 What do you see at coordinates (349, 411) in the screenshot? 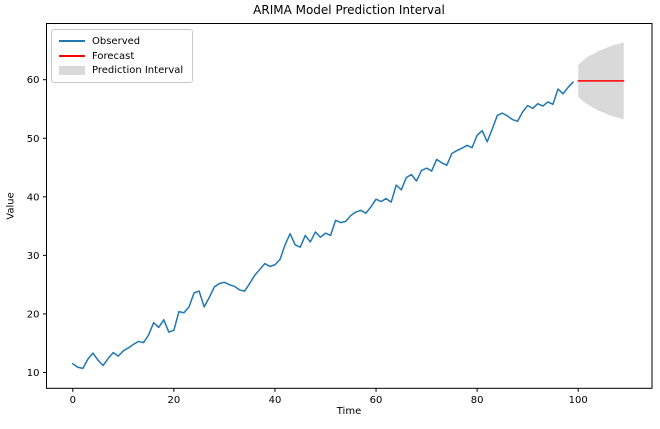
I see `x-axis-label: Time` at bounding box center [349, 411].